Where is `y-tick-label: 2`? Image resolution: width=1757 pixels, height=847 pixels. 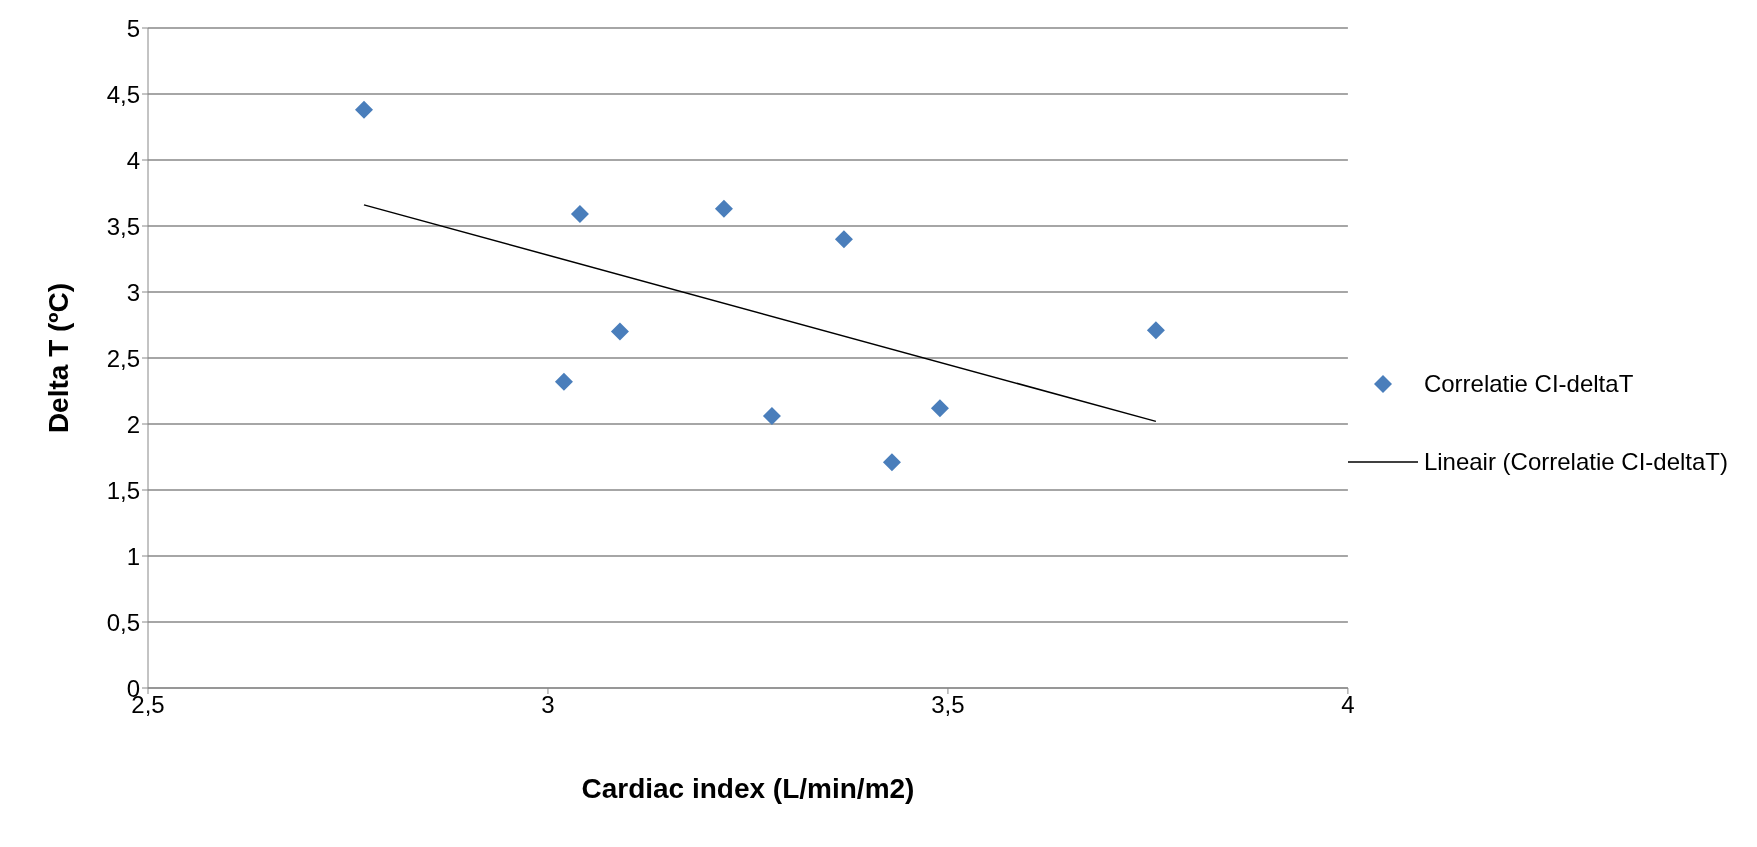
y-tick-label: 2 is located at coordinates (133, 424).